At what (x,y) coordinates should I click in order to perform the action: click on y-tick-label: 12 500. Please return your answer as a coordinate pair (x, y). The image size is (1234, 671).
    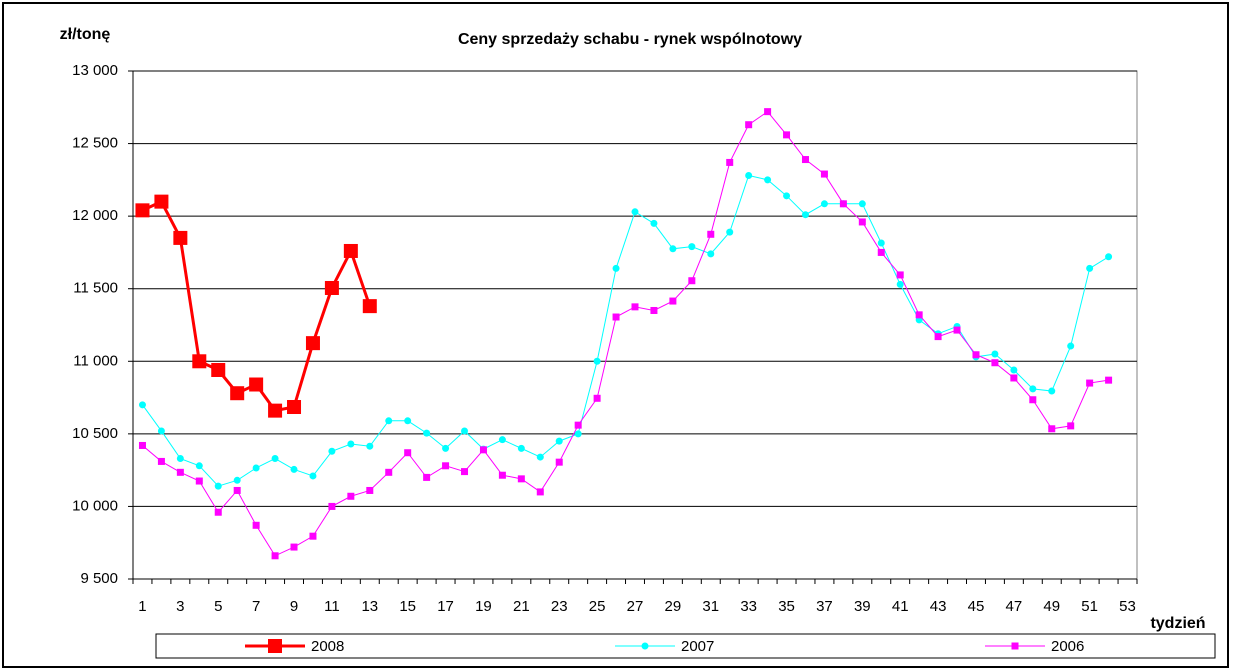
    Looking at the image, I should click on (95, 143).